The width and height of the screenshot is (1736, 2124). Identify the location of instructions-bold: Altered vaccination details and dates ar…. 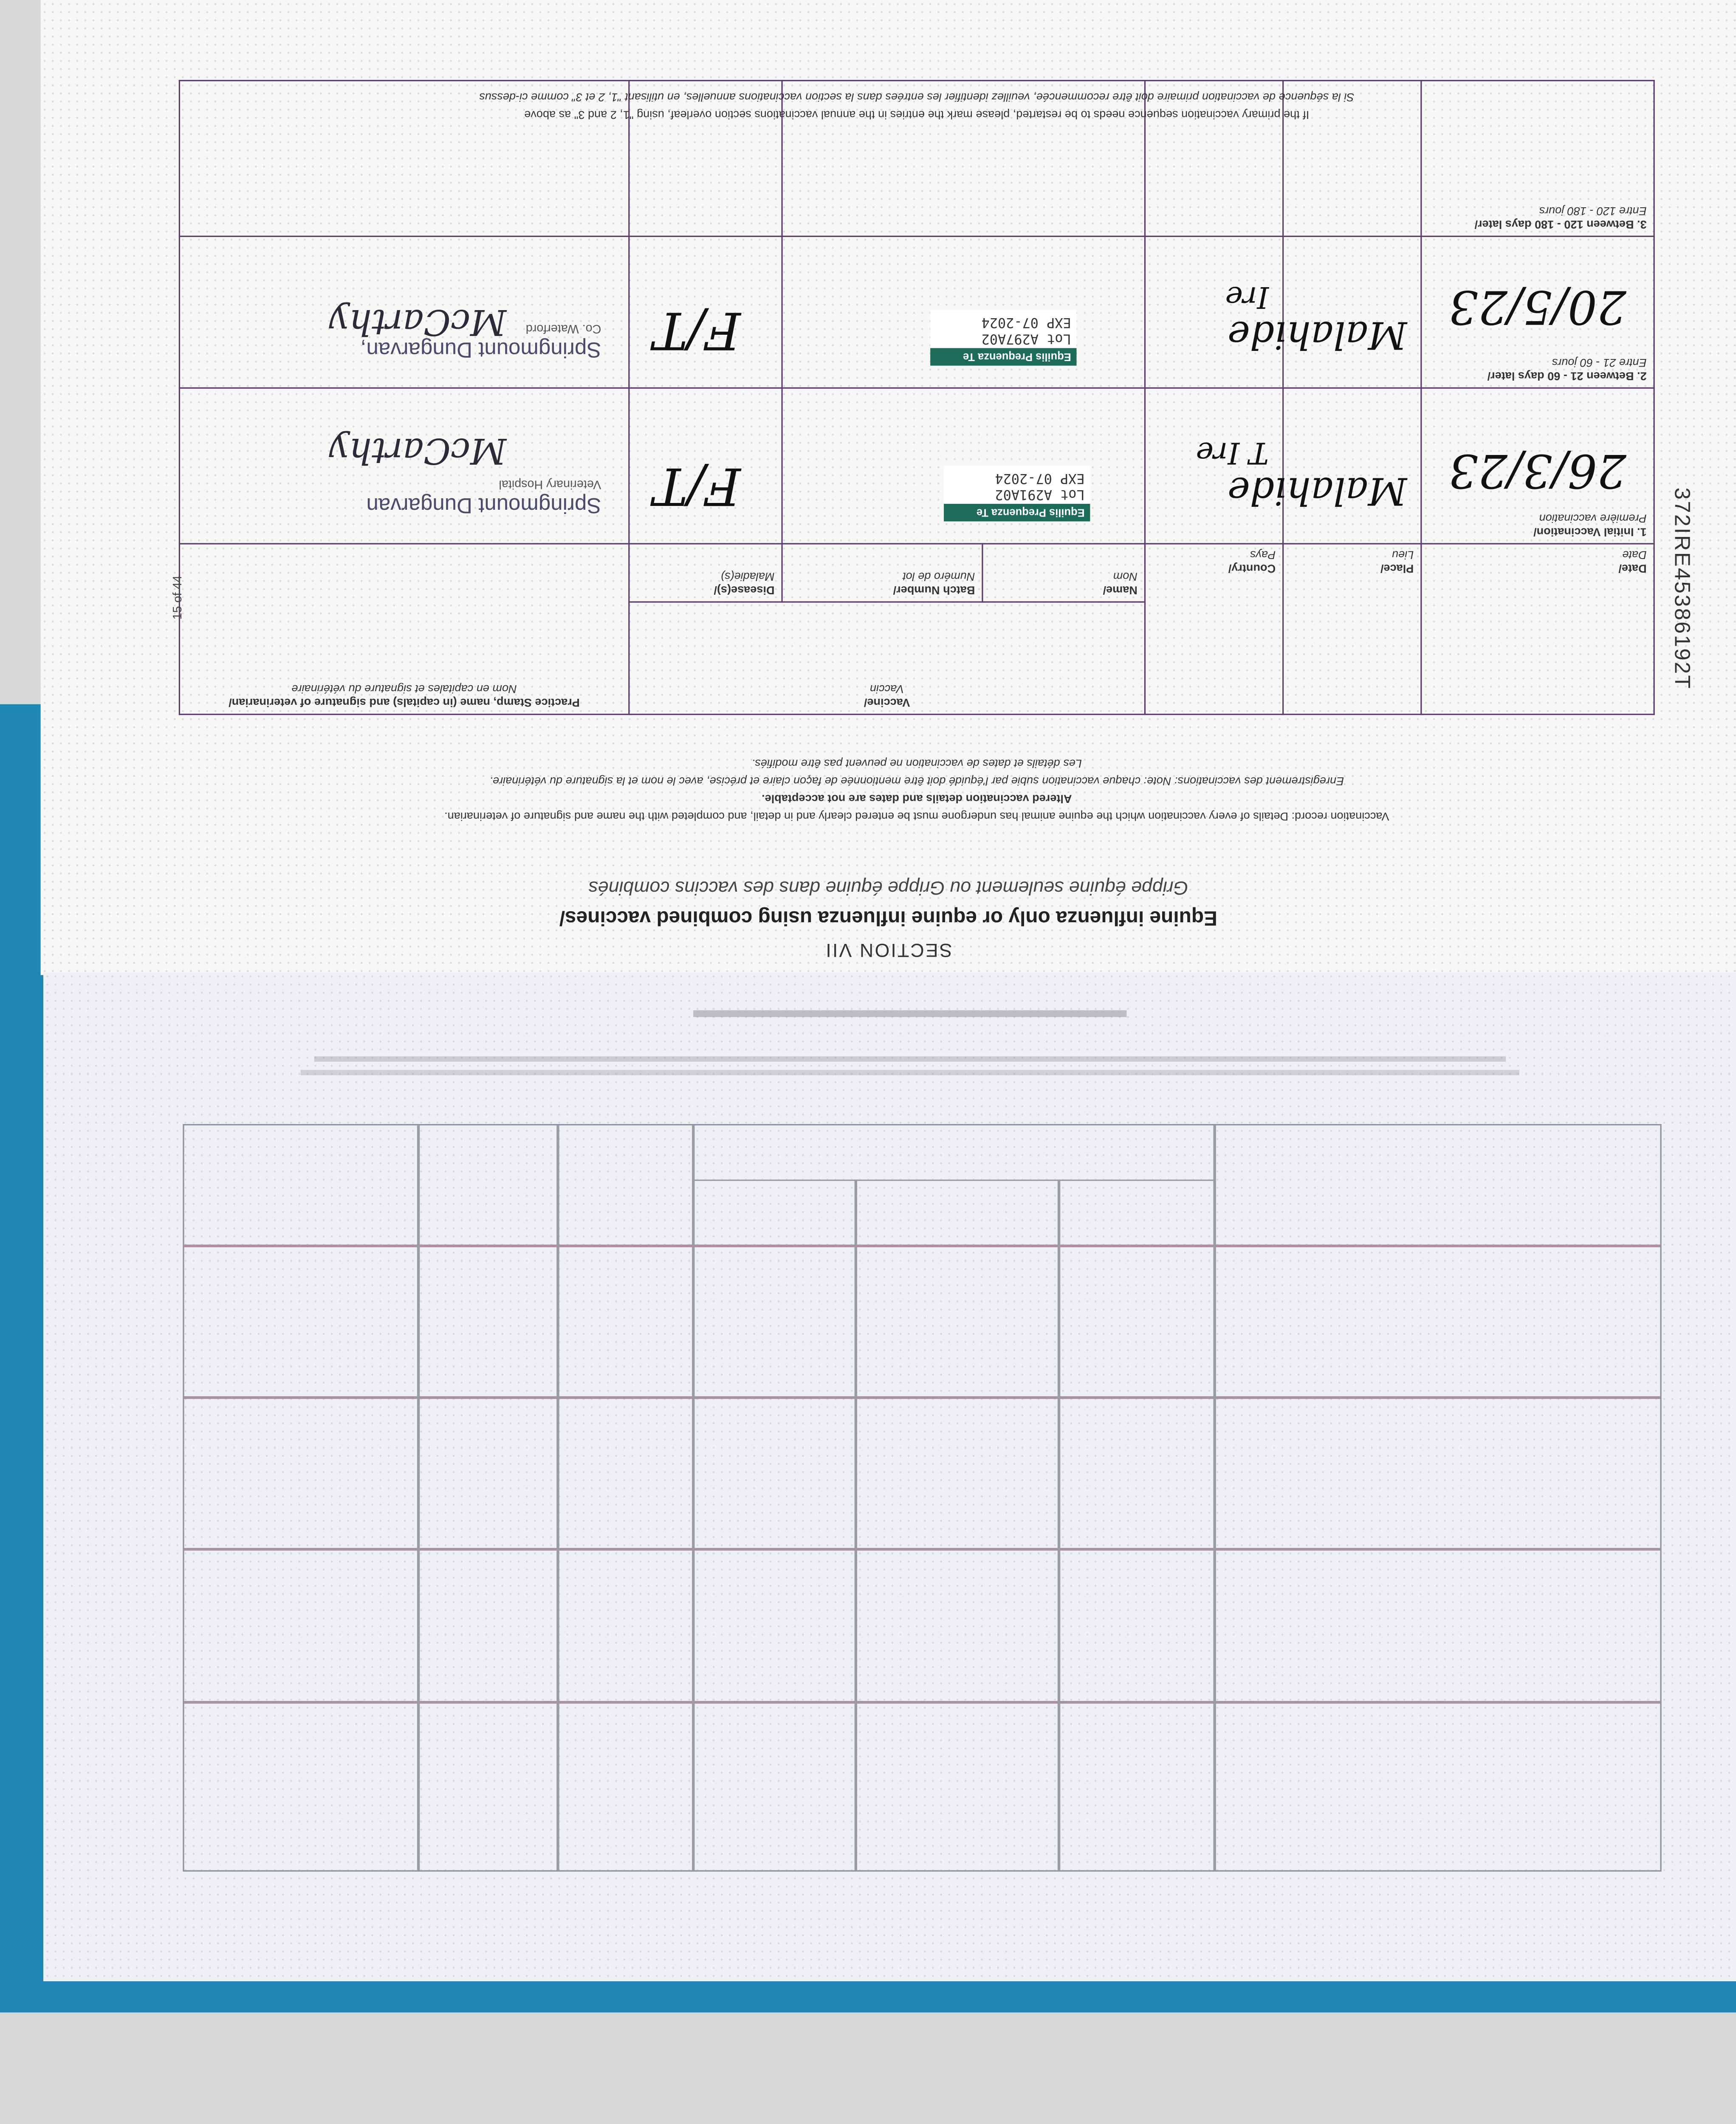
(917, 799).